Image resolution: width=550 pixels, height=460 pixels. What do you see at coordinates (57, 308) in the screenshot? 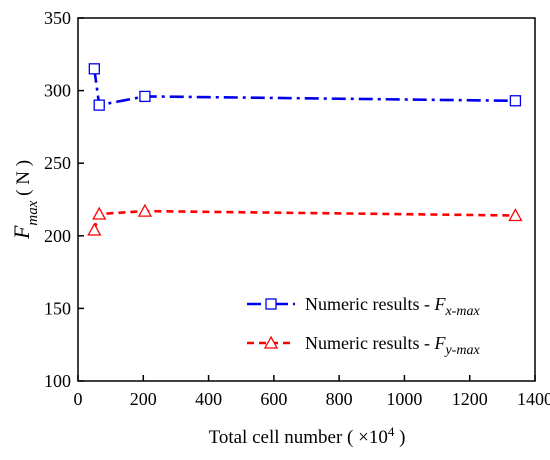
I see `y-tick-label: 150` at bounding box center [57, 308].